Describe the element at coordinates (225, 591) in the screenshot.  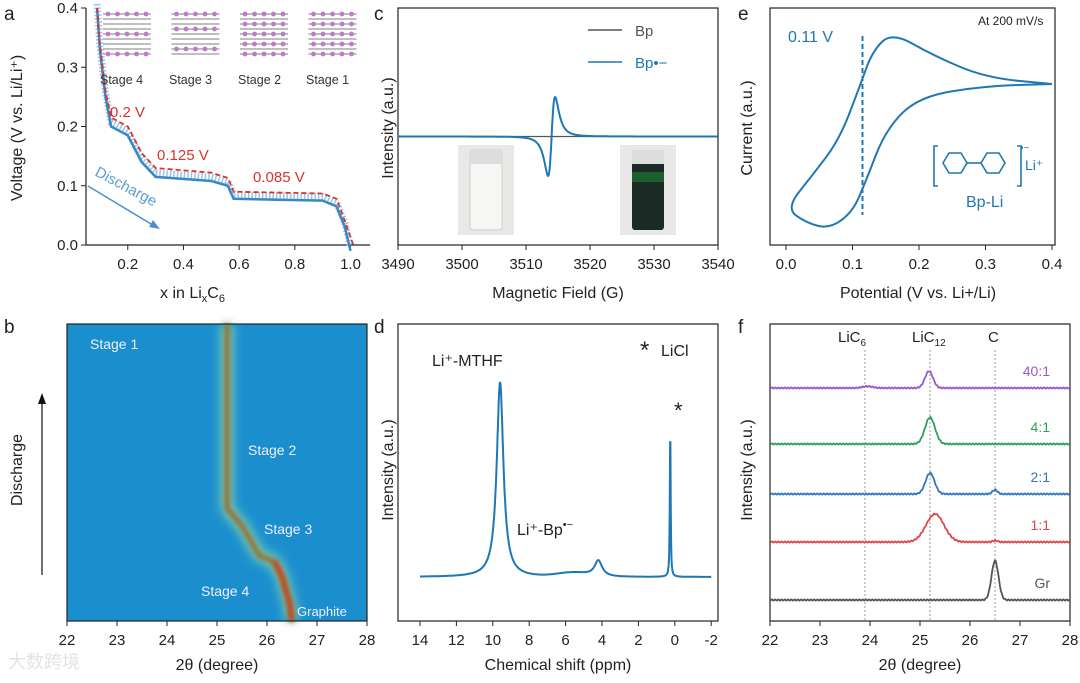
I see `b-label-stage4: Stage 4` at that location.